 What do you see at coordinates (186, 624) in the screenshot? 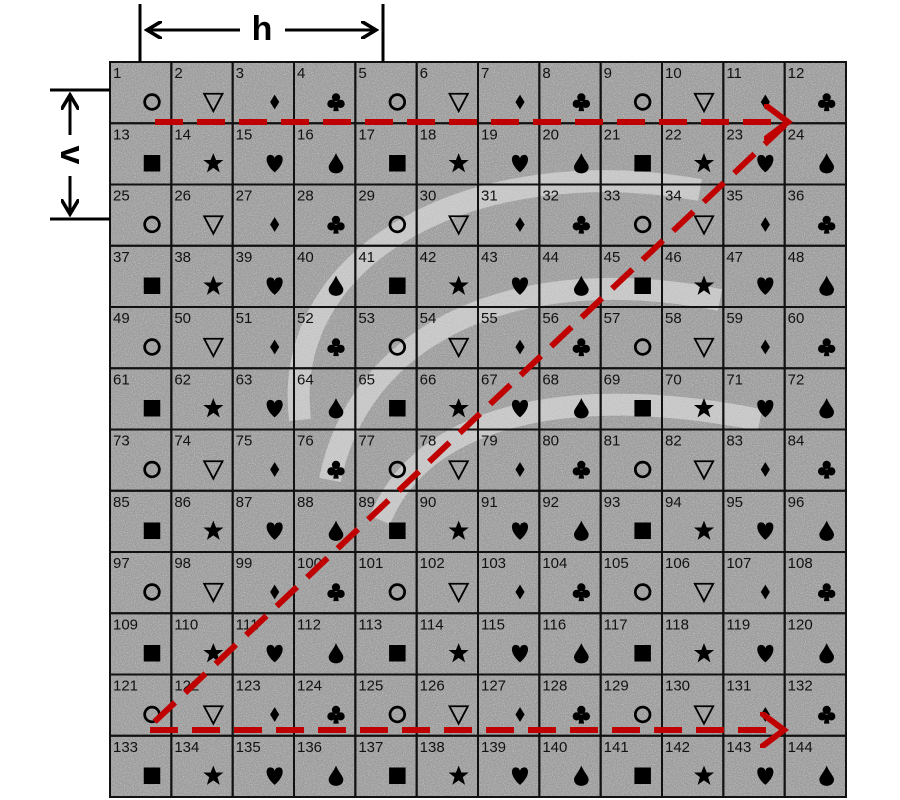
I see `cell-number: 110` at bounding box center [186, 624].